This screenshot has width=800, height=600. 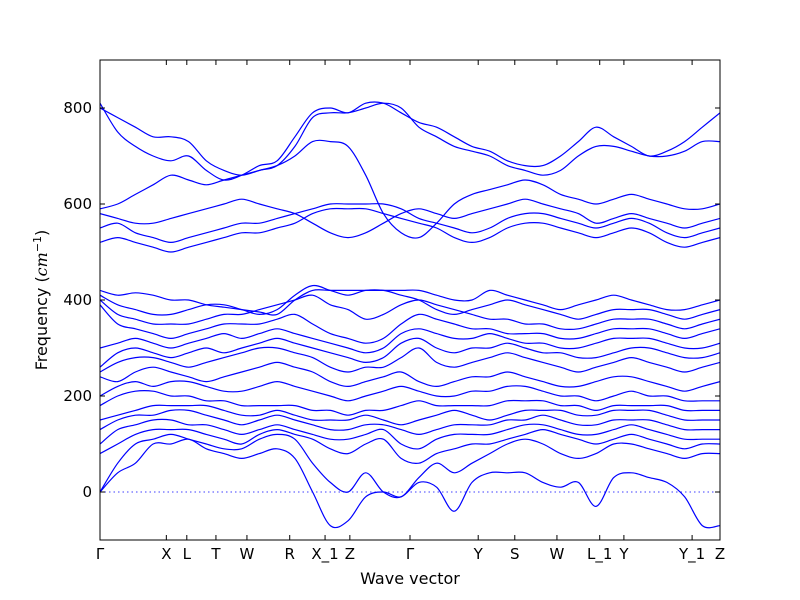 I want to click on x-tick-label: S, so click(x=515, y=554).